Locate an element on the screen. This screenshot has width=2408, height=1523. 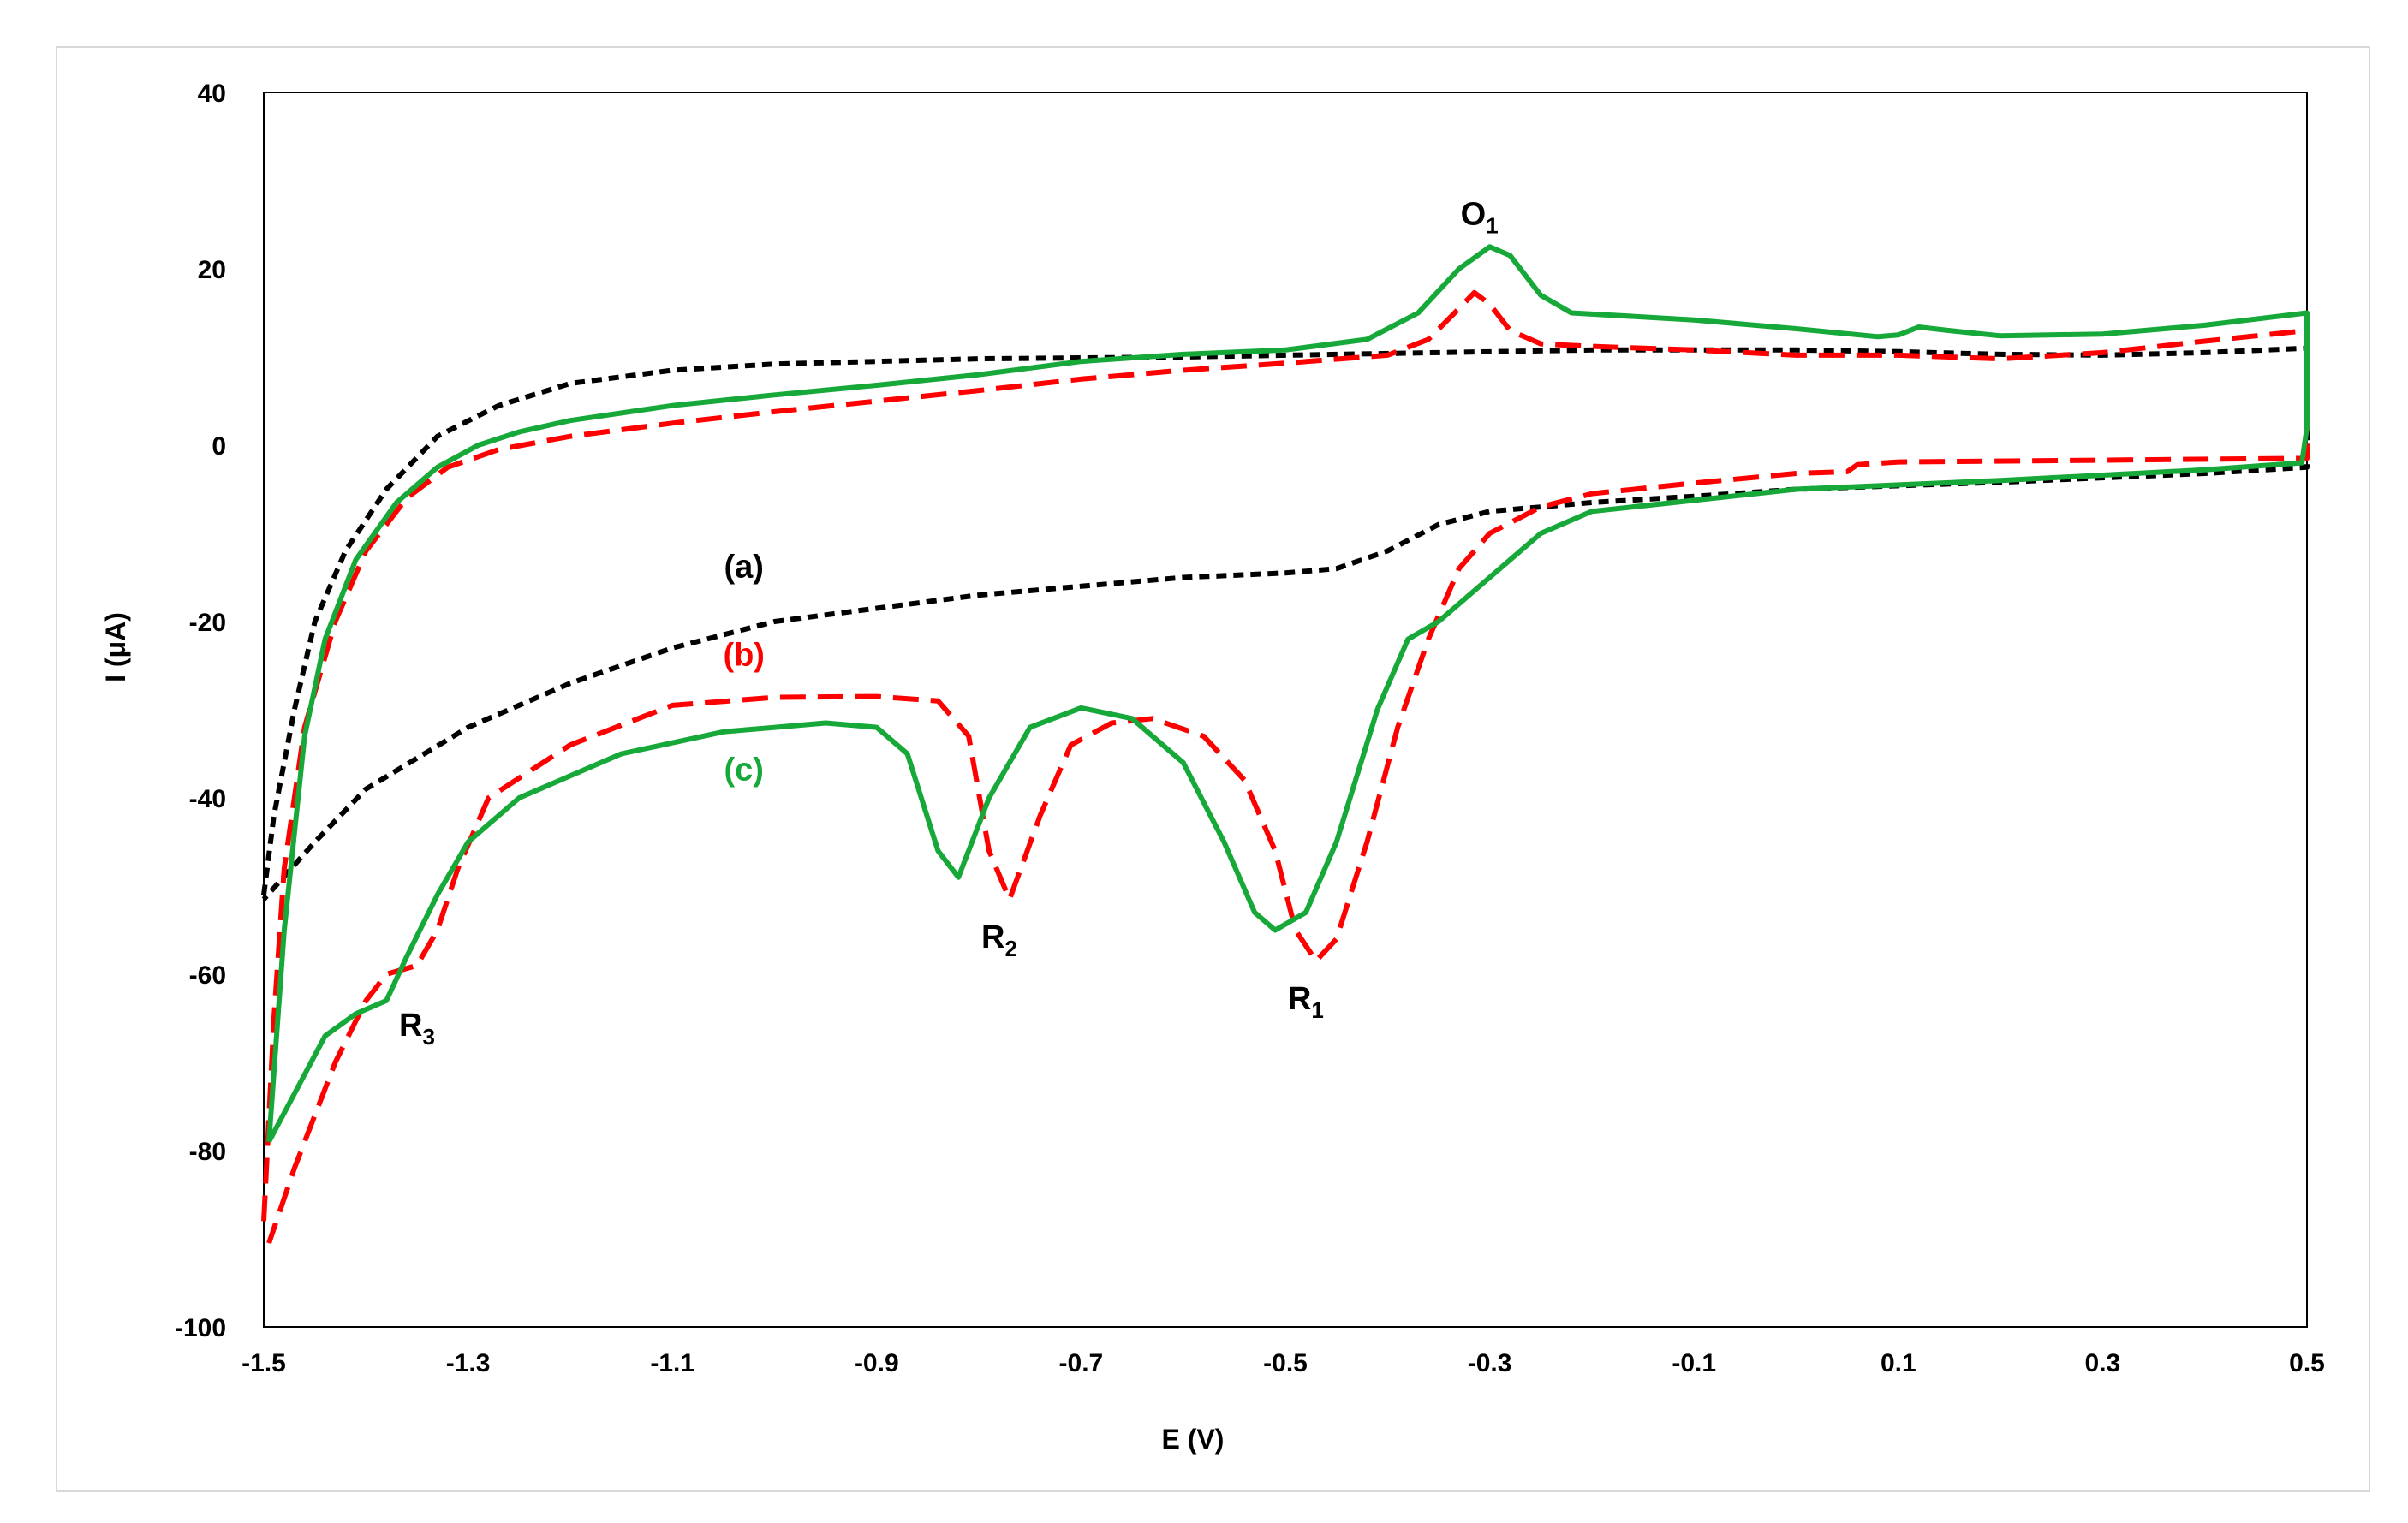
x-tick-label: 0.3 is located at coordinates (2103, 1363).